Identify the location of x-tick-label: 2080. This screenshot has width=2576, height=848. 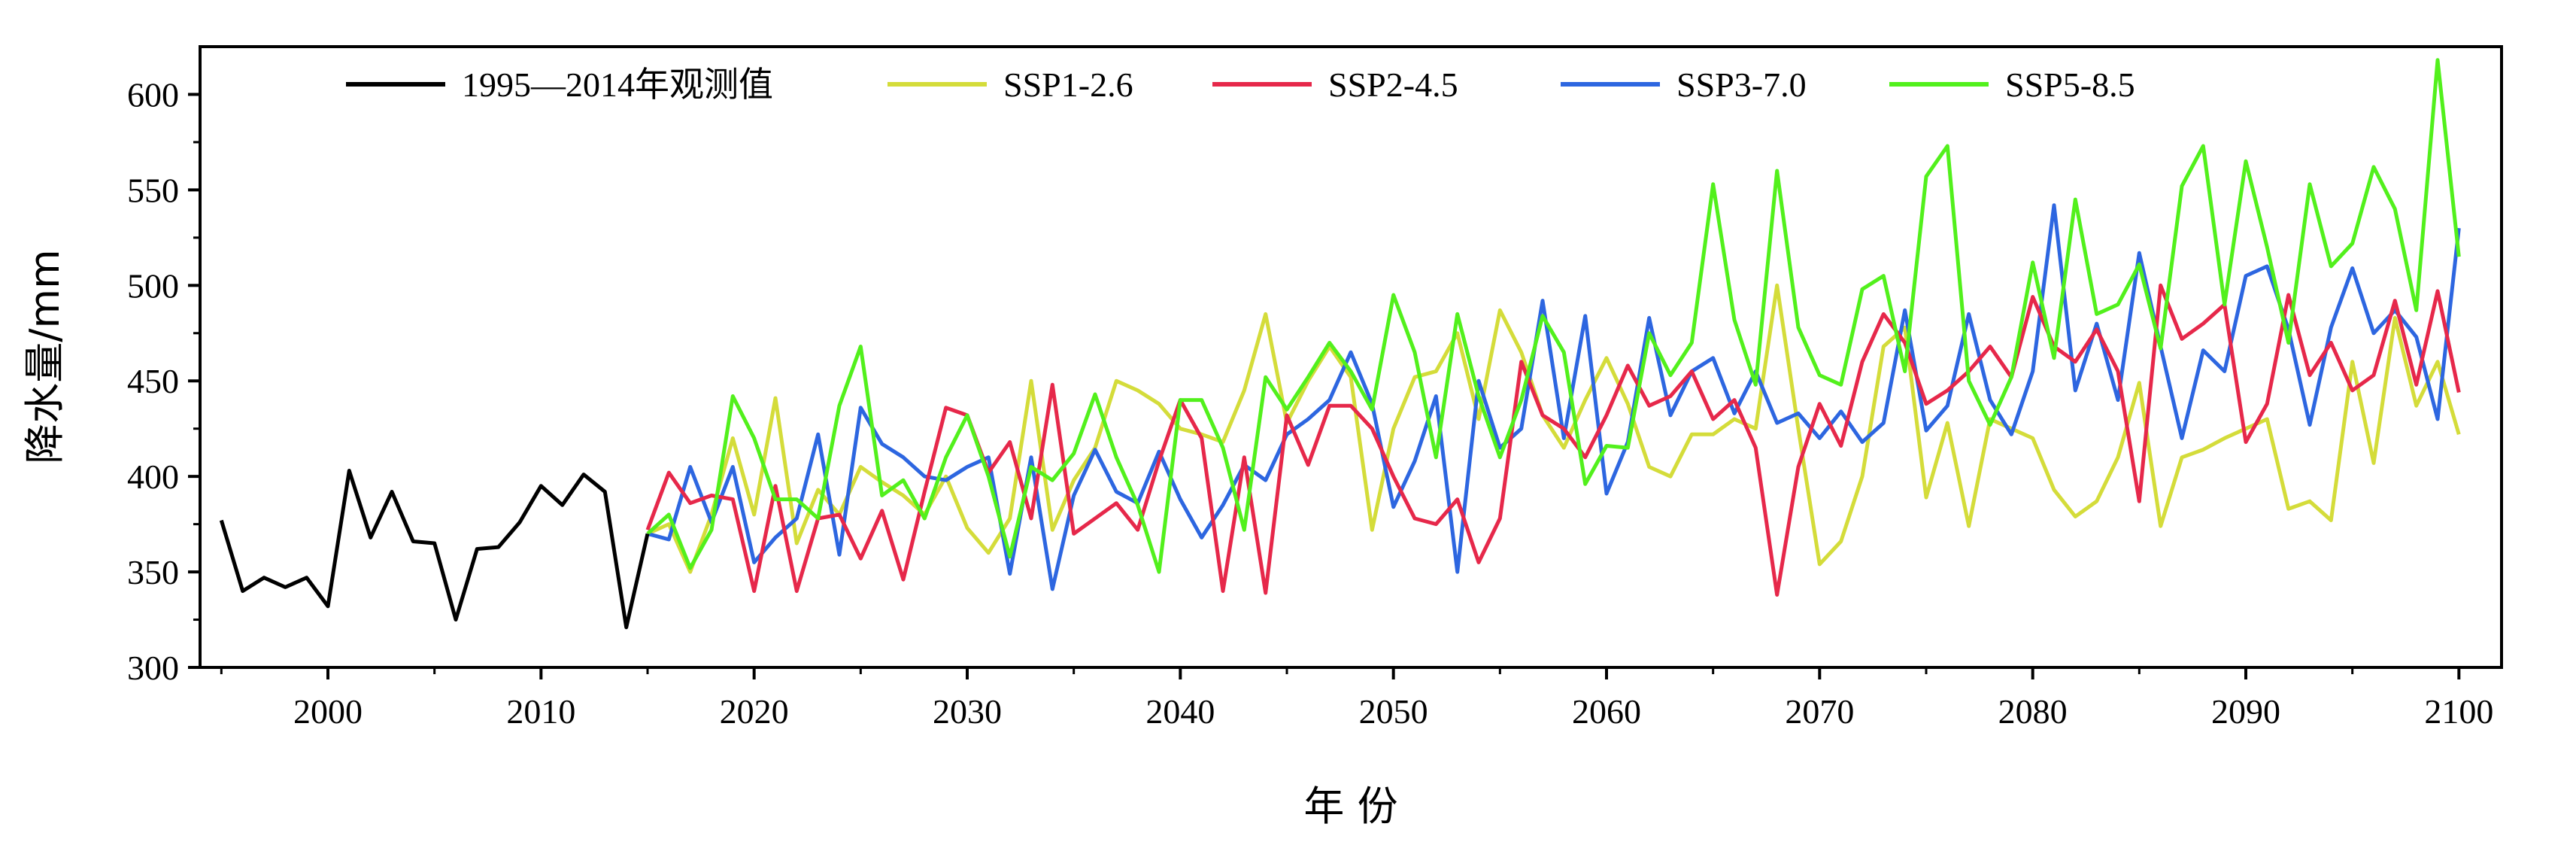
(2033, 711).